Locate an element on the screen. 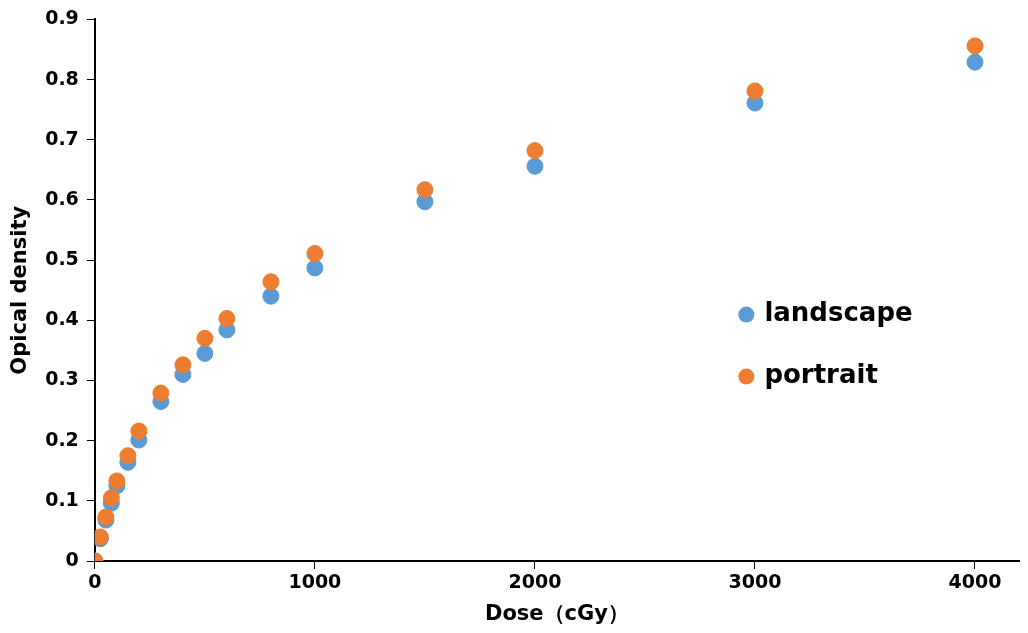 This screenshot has width=1028, height=633. y-tick-label: 0.3 is located at coordinates (62, 378).